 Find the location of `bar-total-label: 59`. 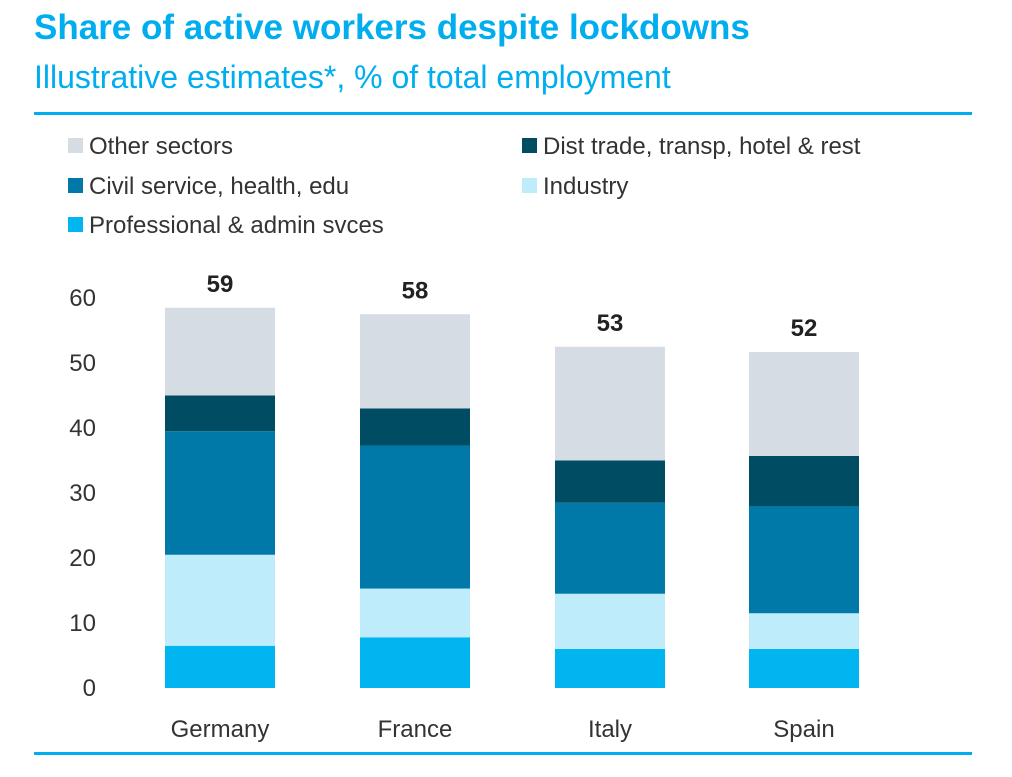

bar-total-label: 59 is located at coordinates (220, 284).